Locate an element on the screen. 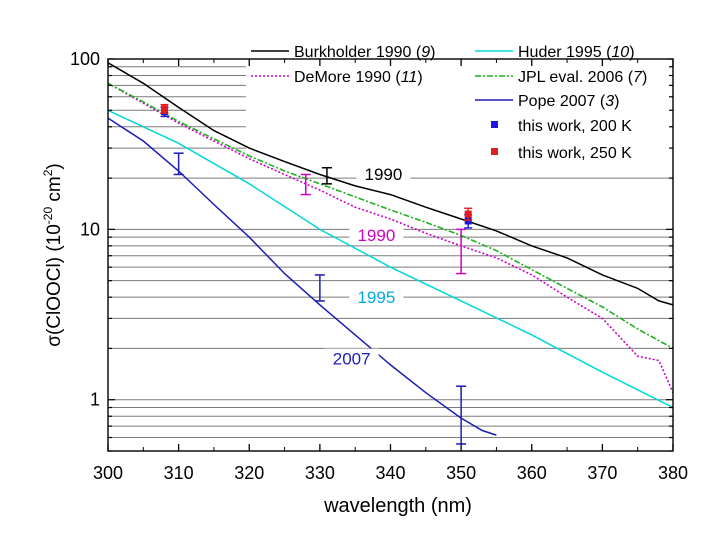  annotations: 1990 1990 1995 2007 is located at coordinates (367, 266).